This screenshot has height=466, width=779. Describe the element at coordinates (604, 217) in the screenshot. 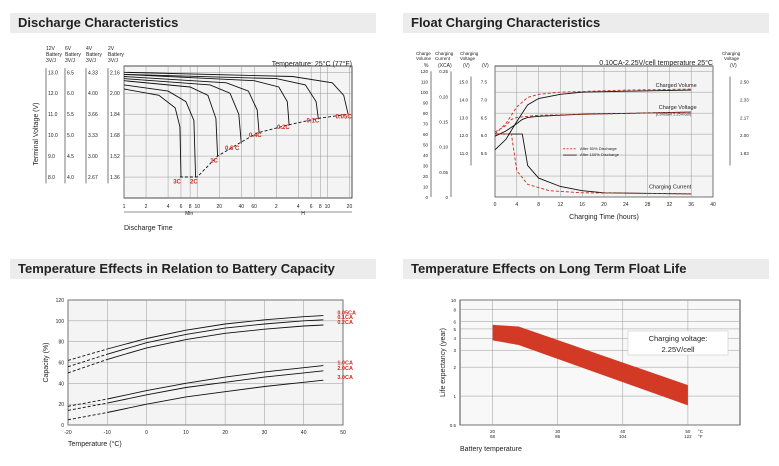

I see `float-xlabel: Charging Time (hours)` at that location.